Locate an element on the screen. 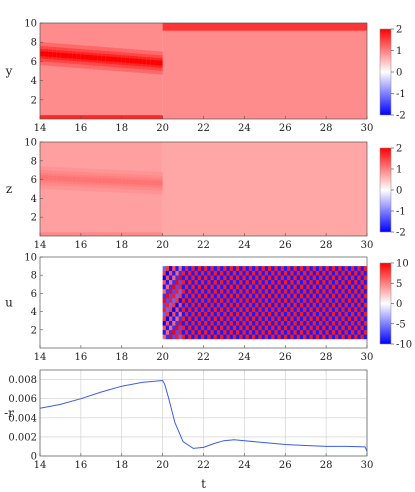 The width and height of the screenshot is (415, 492). x-tick-label: 14 is located at coordinates (40, 465).